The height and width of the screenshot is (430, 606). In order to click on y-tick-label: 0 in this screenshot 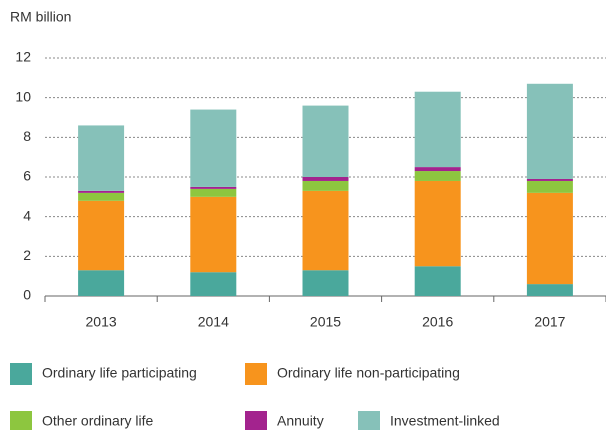, I will do `click(27, 295)`.